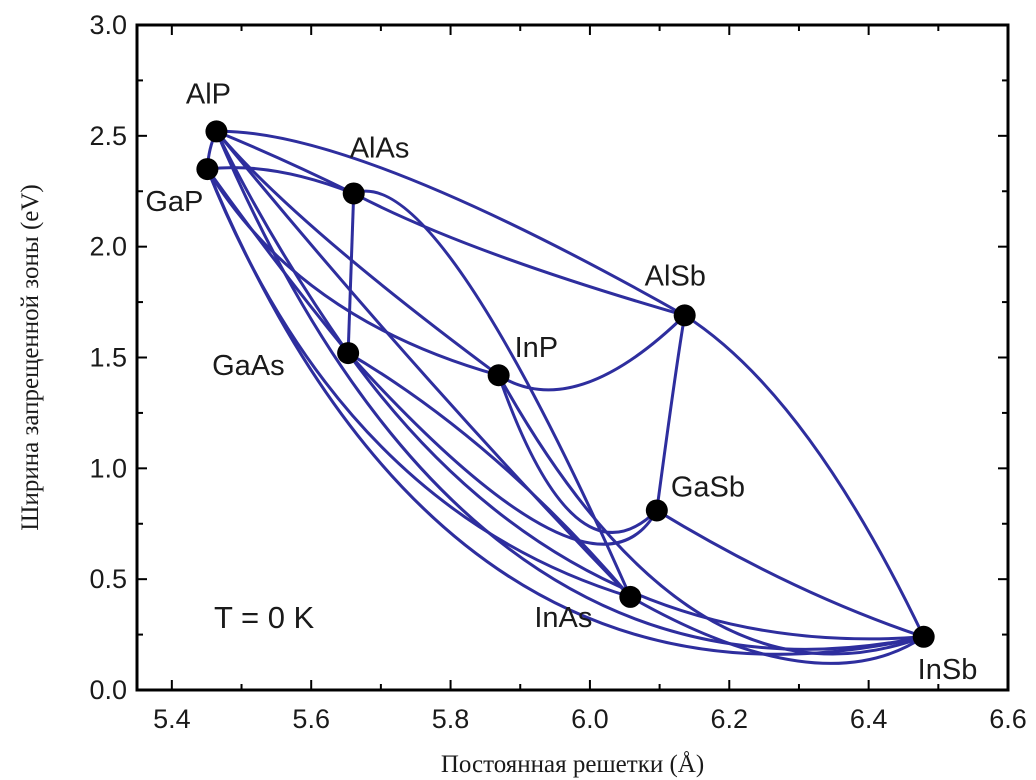 The height and width of the screenshot is (780, 1036). What do you see at coordinates (777, 630) in the screenshot?
I see `alloy-curve-inas-insb` at bounding box center [777, 630].